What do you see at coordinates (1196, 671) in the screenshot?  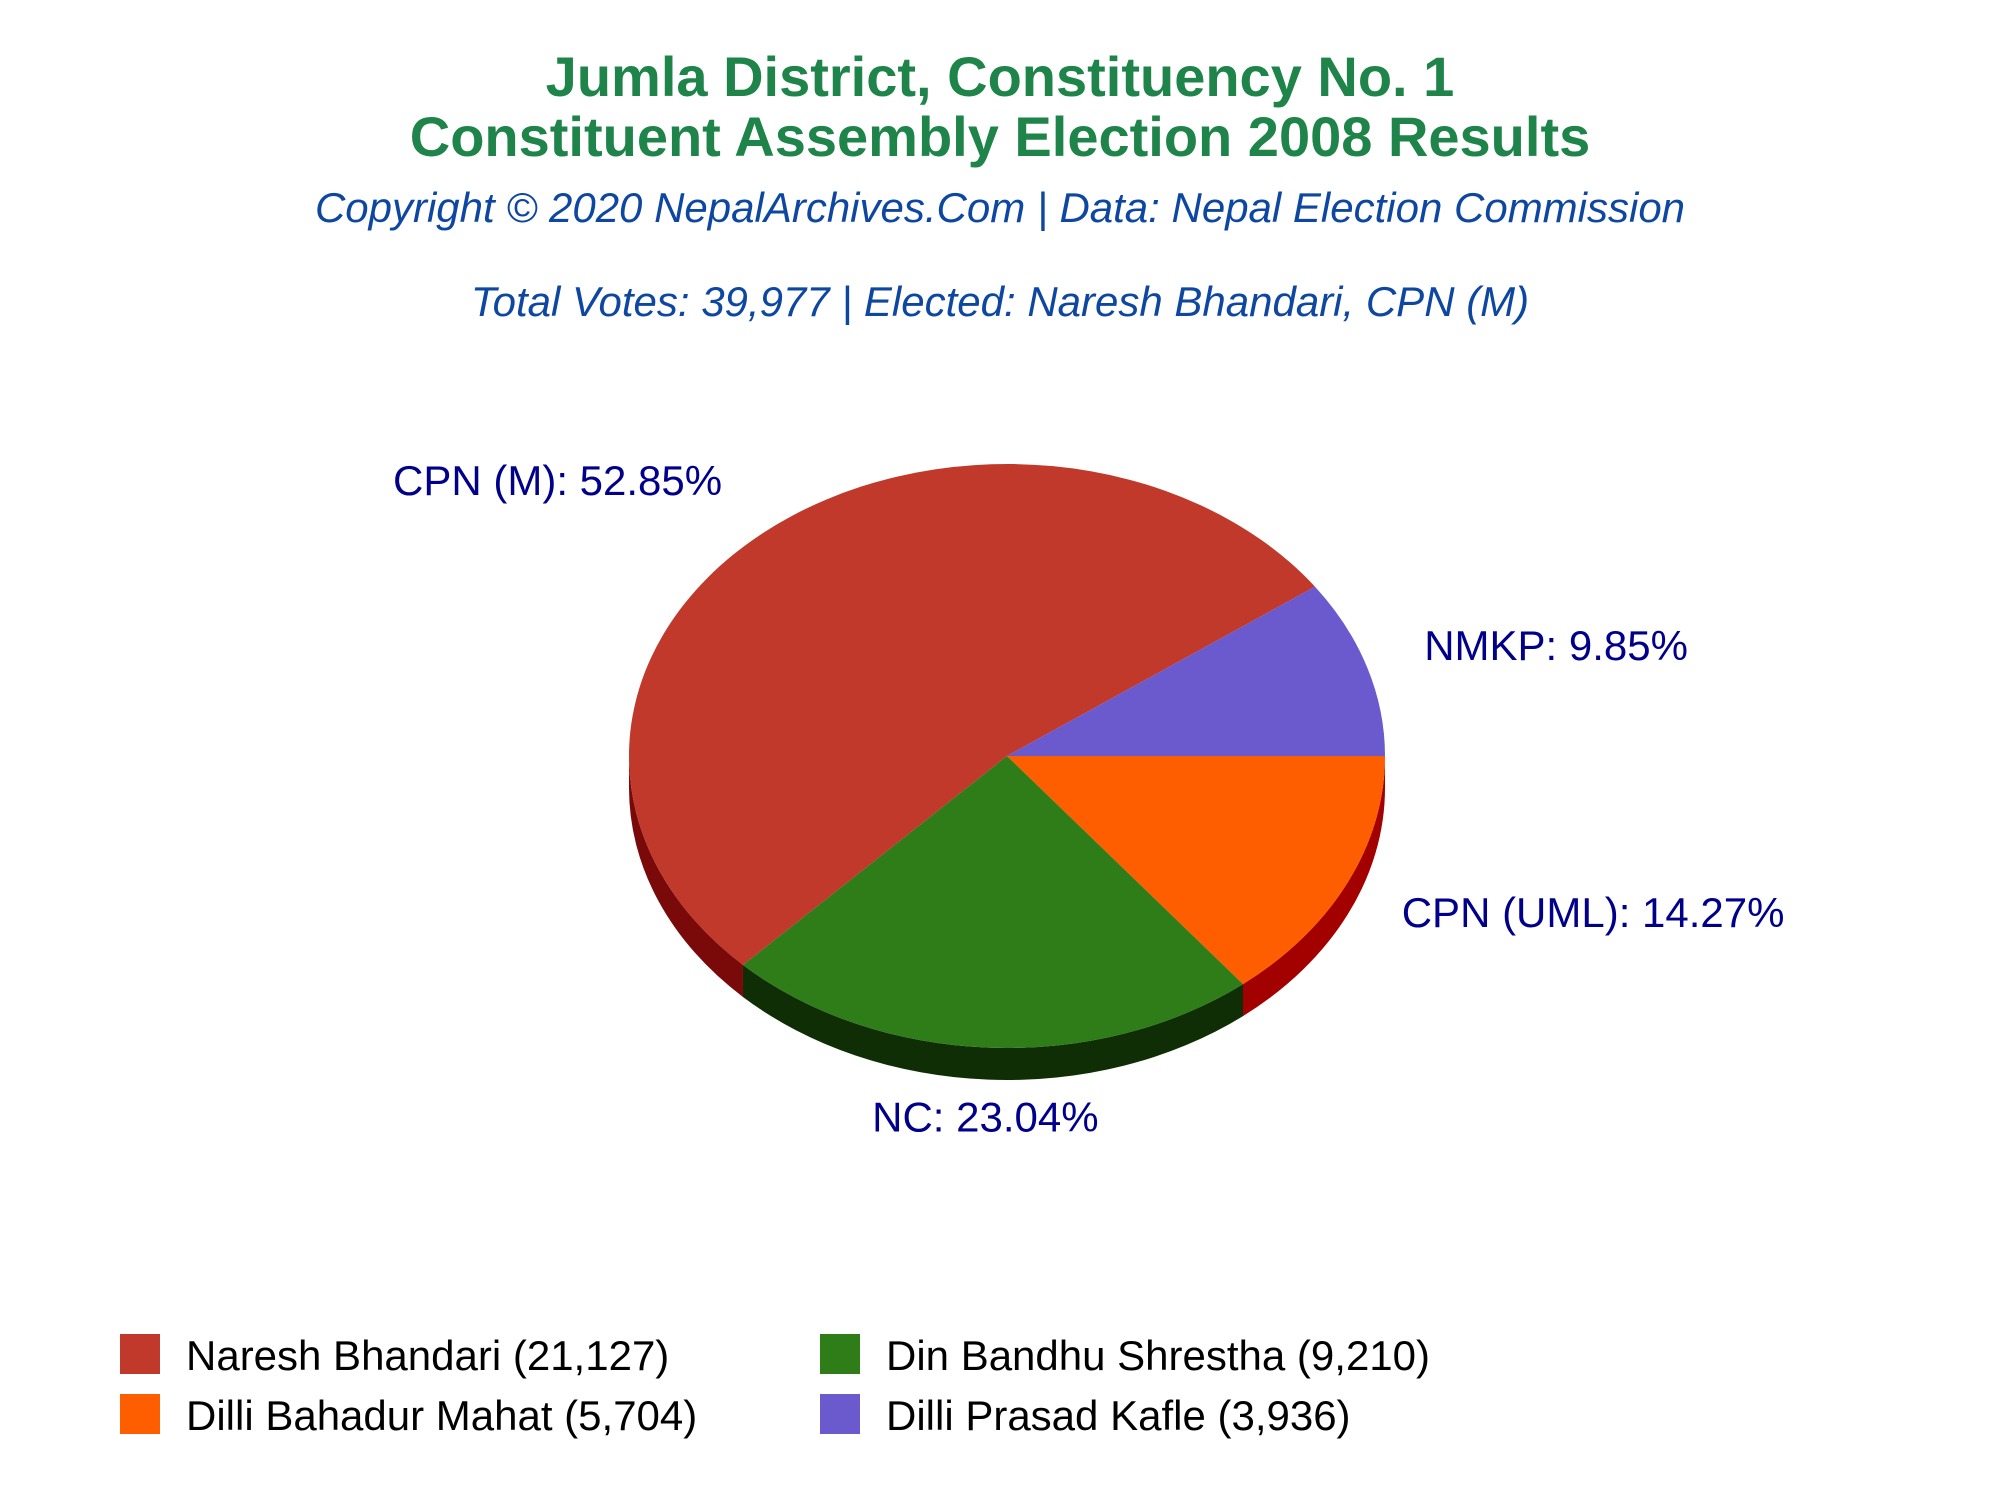 I see `pie-slice-nmkp` at bounding box center [1196, 671].